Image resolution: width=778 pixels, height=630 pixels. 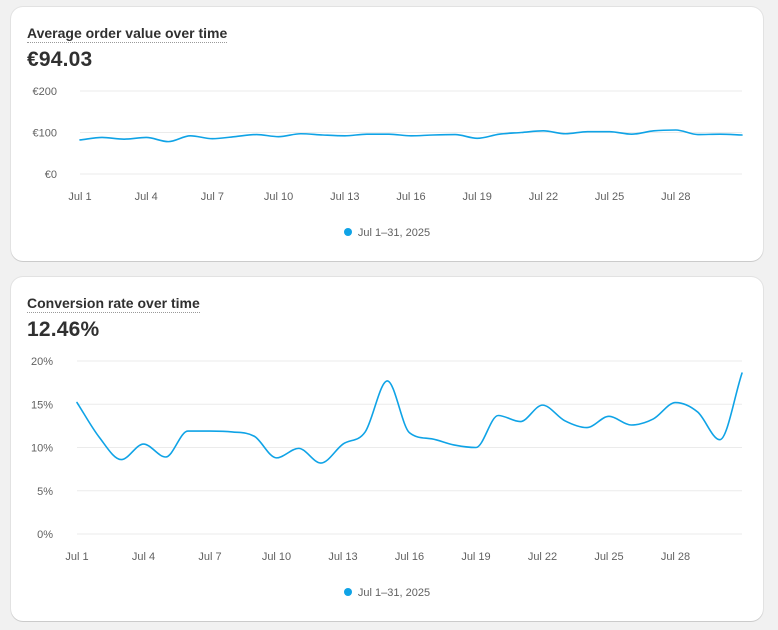 I want to click on y-tick-label: €0, so click(x=51, y=175).